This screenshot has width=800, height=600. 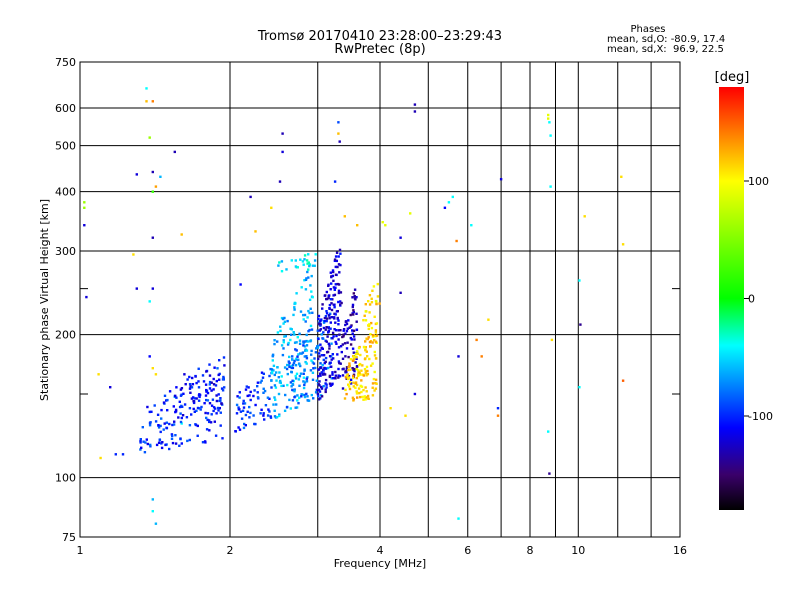 I want to click on colorbar-label: [deg], so click(x=732, y=77).